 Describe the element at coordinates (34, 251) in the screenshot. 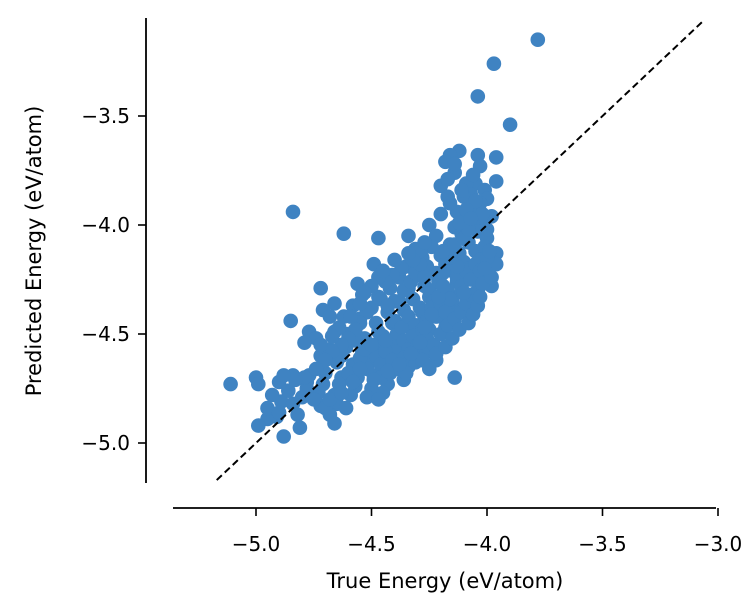

I see `y-axis-label: Predicted Energy (eV/atom)` at that location.